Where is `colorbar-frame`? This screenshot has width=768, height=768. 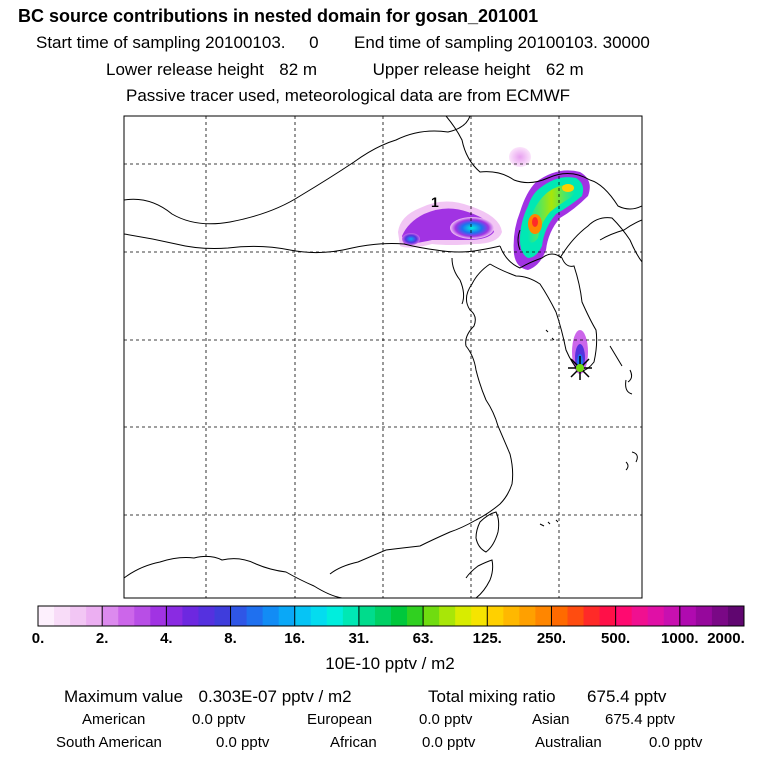
colorbar-frame is located at coordinates (391, 616).